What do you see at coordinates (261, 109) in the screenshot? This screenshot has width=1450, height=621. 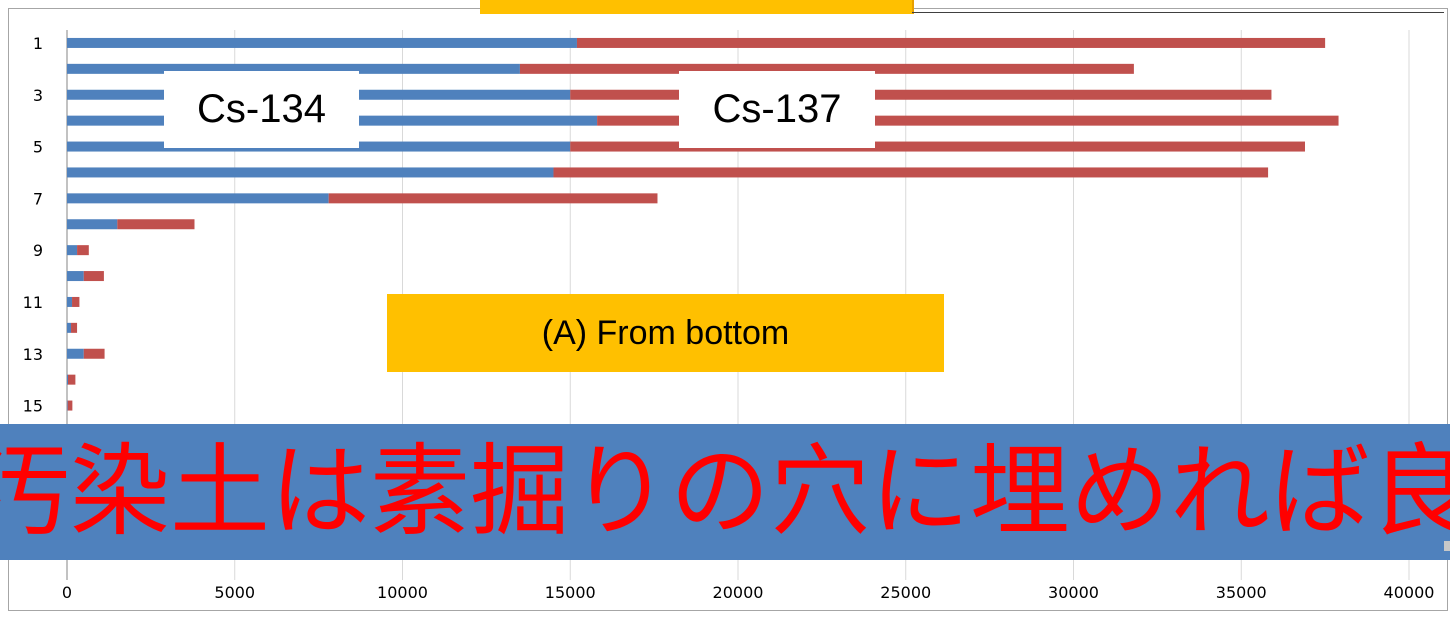 I see `series-label-cs134: Cs-134` at bounding box center [261, 109].